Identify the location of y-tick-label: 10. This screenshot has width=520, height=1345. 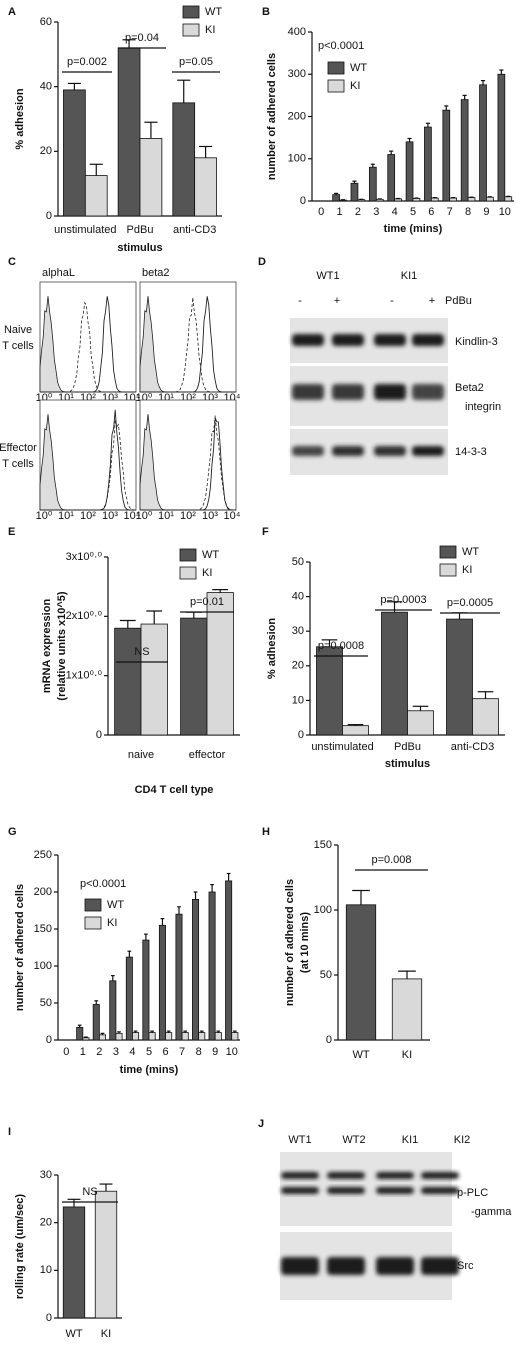
(298, 700).